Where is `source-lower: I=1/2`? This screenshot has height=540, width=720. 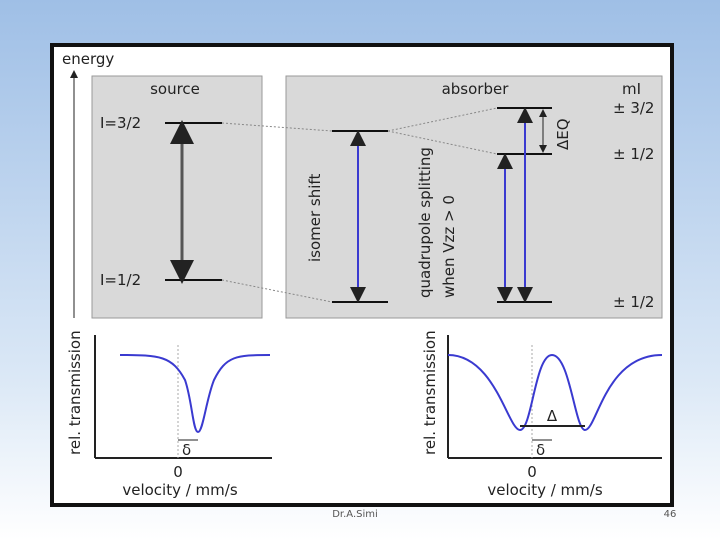
source-lower: I=1/2 is located at coordinates (120, 280).